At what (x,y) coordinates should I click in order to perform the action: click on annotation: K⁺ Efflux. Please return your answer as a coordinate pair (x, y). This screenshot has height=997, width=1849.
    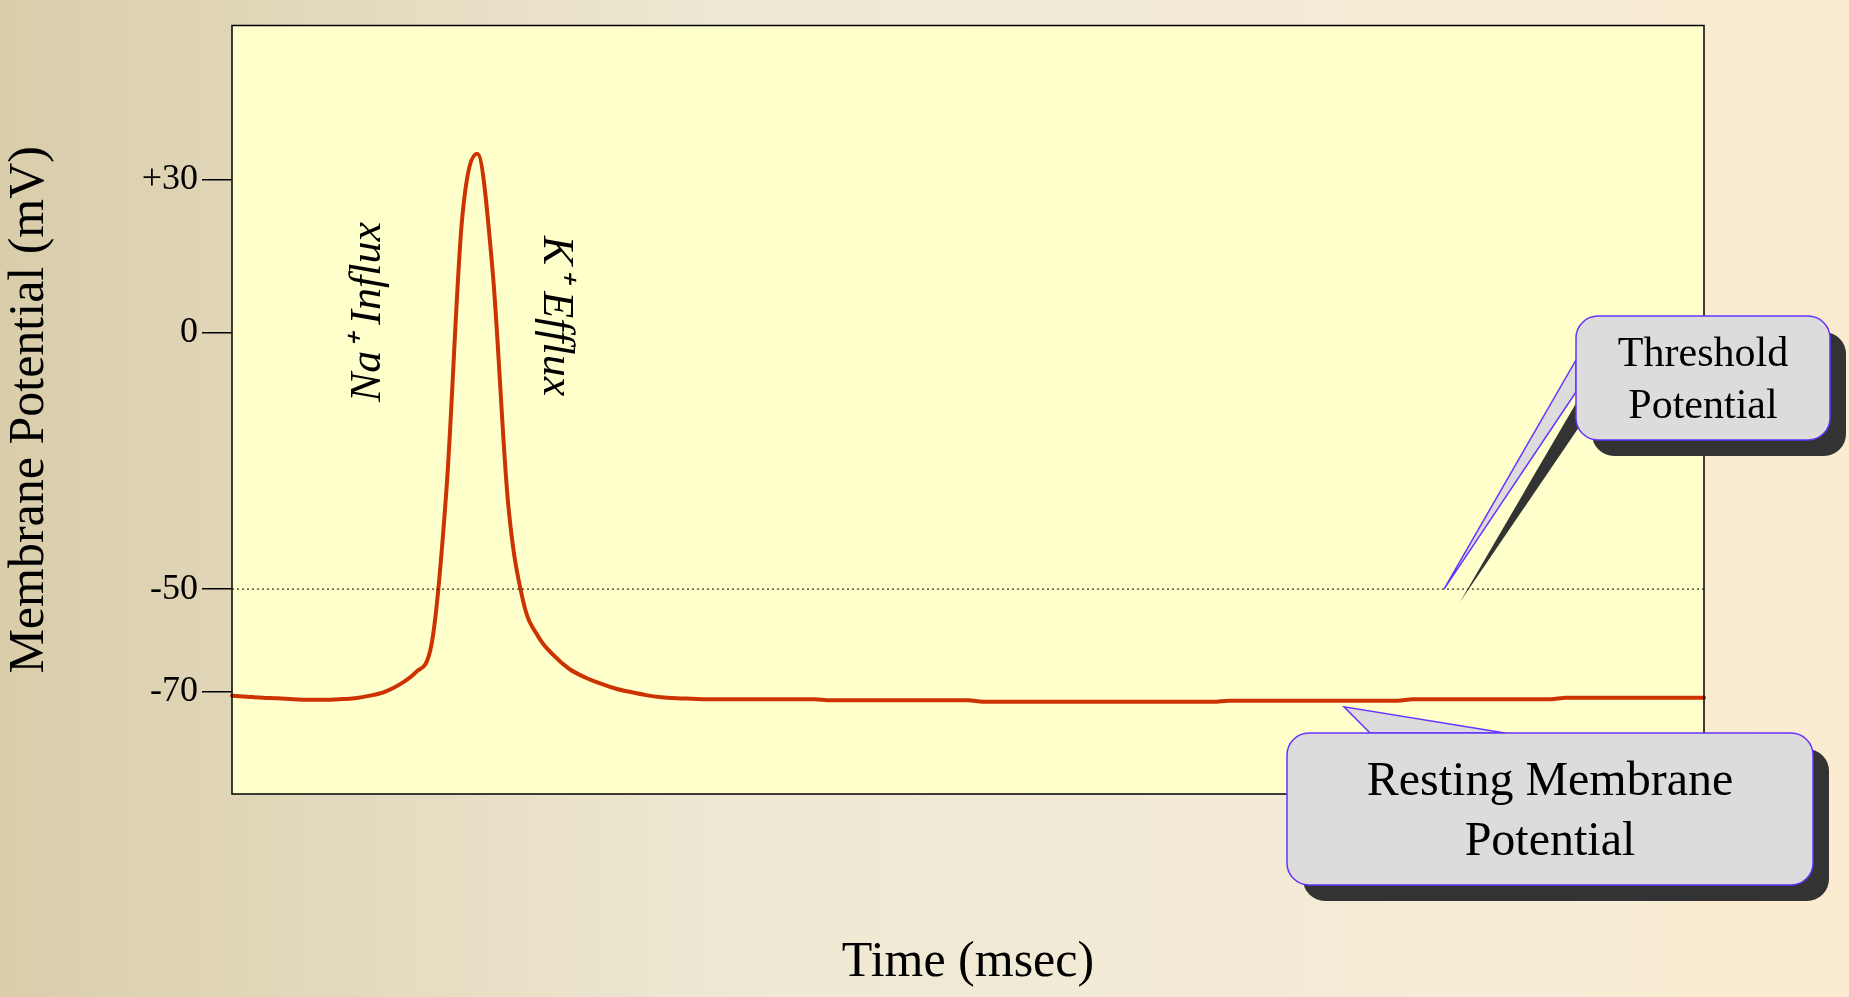
    Looking at the image, I should click on (559, 315).